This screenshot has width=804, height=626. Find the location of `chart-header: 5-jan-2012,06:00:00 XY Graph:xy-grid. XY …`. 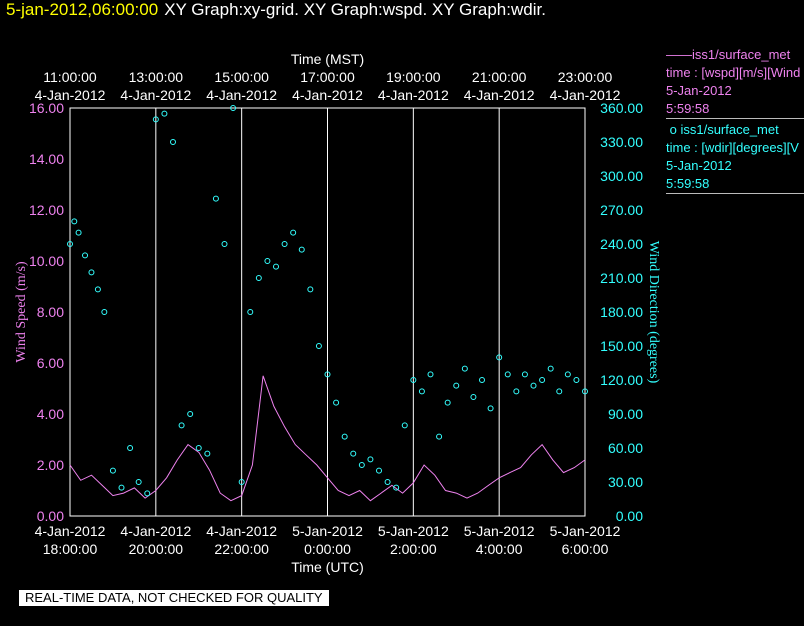

chart-header: 5-jan-2012,06:00:00 XY Graph:xy-grid. XY … is located at coordinates (276, 10).